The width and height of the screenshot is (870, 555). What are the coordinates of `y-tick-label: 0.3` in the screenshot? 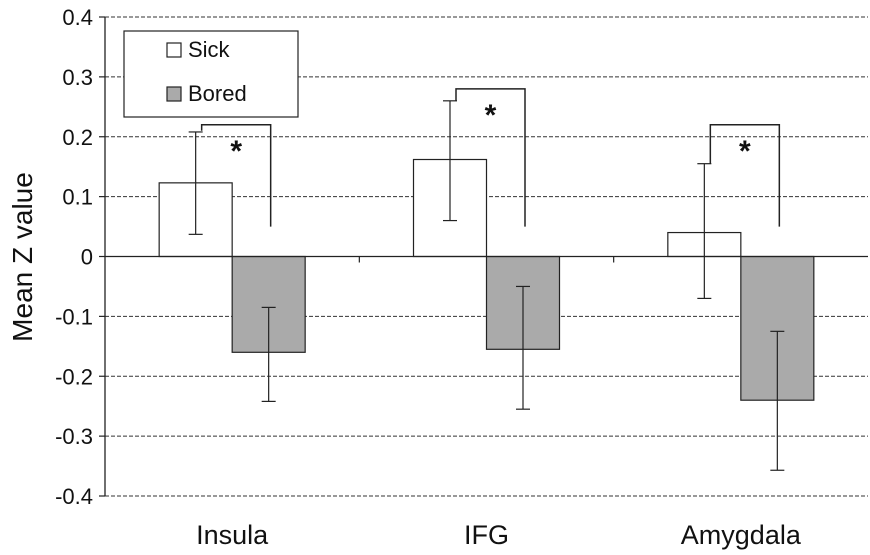 It's located at (77, 77).